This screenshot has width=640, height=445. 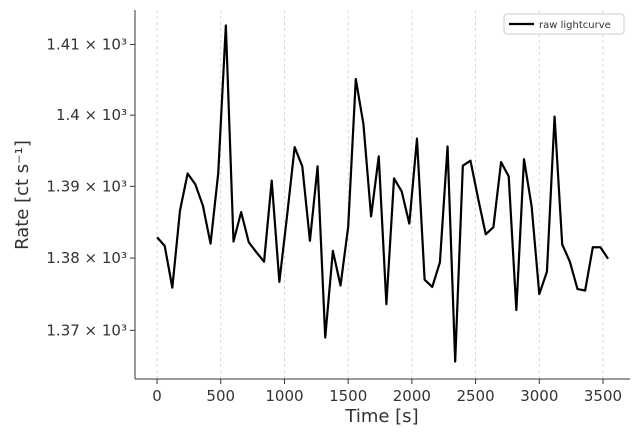 I want to click on y-axis-label: Rate [ct s⁻¹], so click(x=22, y=195).